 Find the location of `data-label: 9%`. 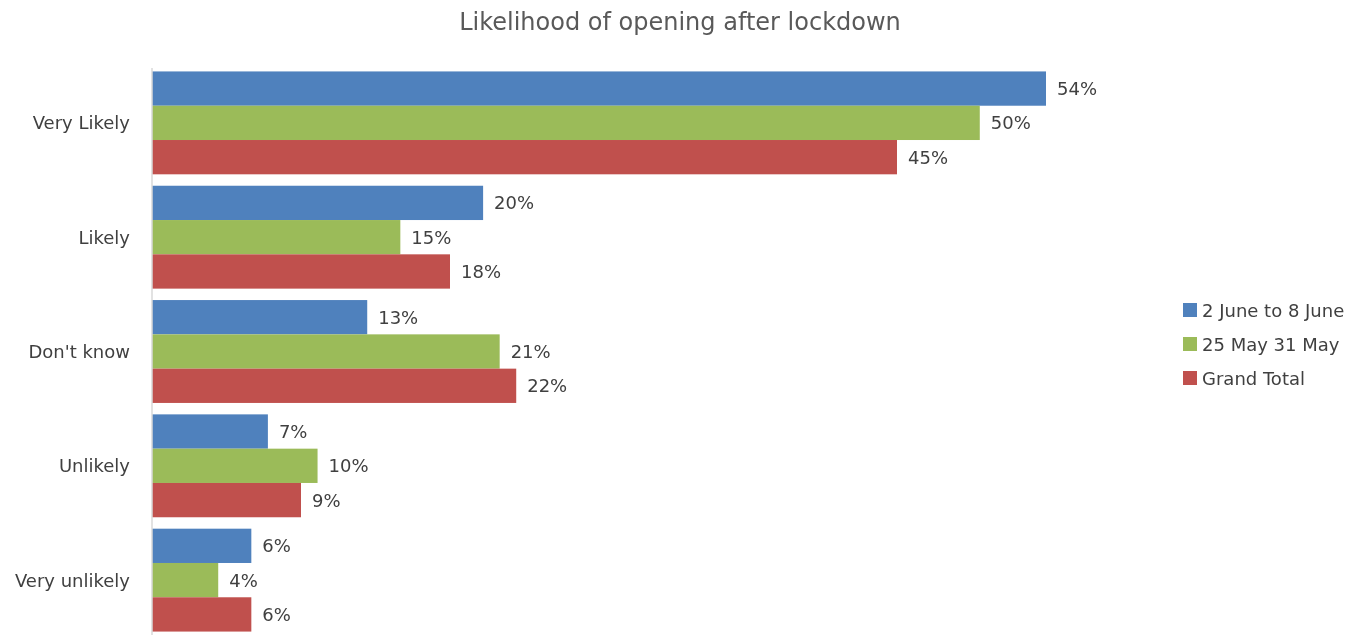

data-label: 9% is located at coordinates (326, 500).